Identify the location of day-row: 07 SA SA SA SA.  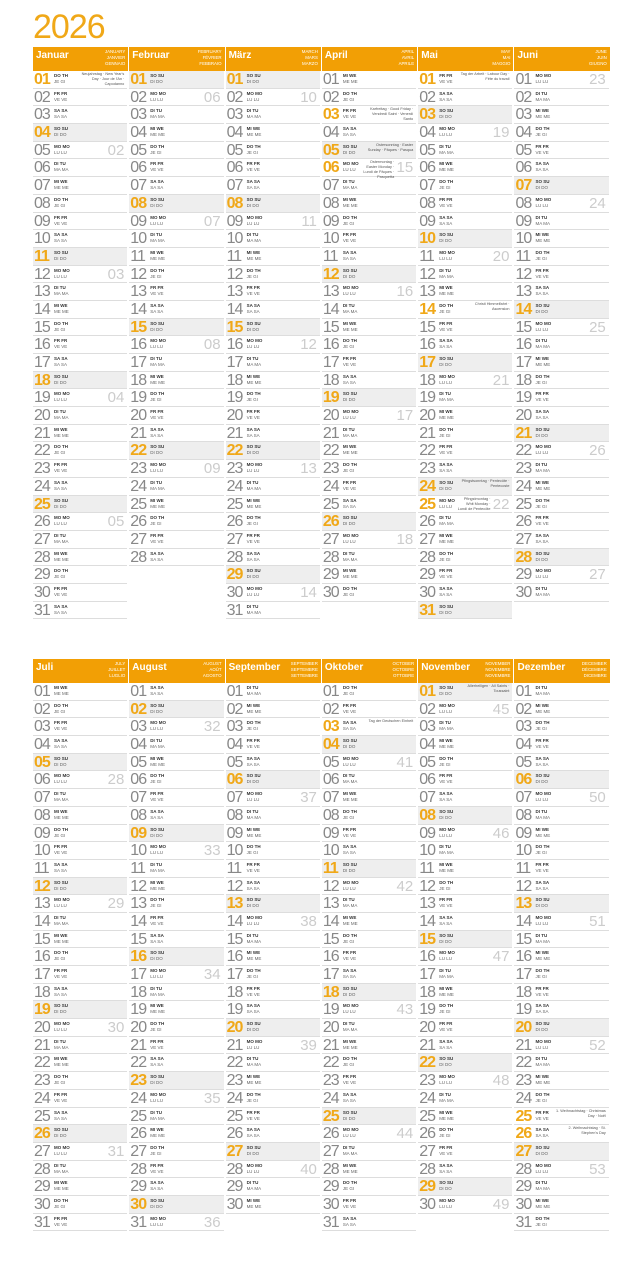
(272, 186).